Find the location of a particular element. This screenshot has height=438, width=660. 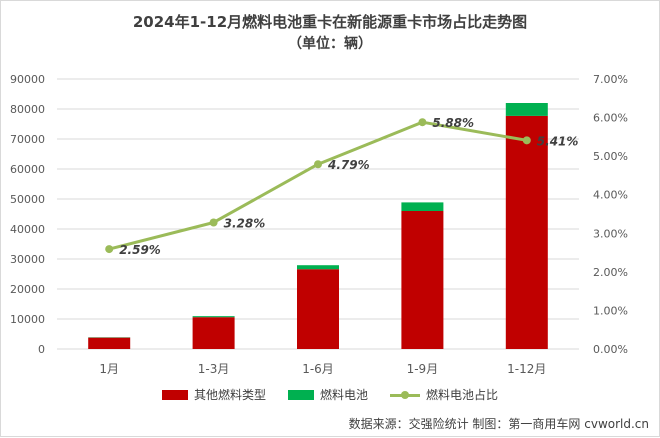

legend-label-other: 其他燃料类型 is located at coordinates (230, 394).